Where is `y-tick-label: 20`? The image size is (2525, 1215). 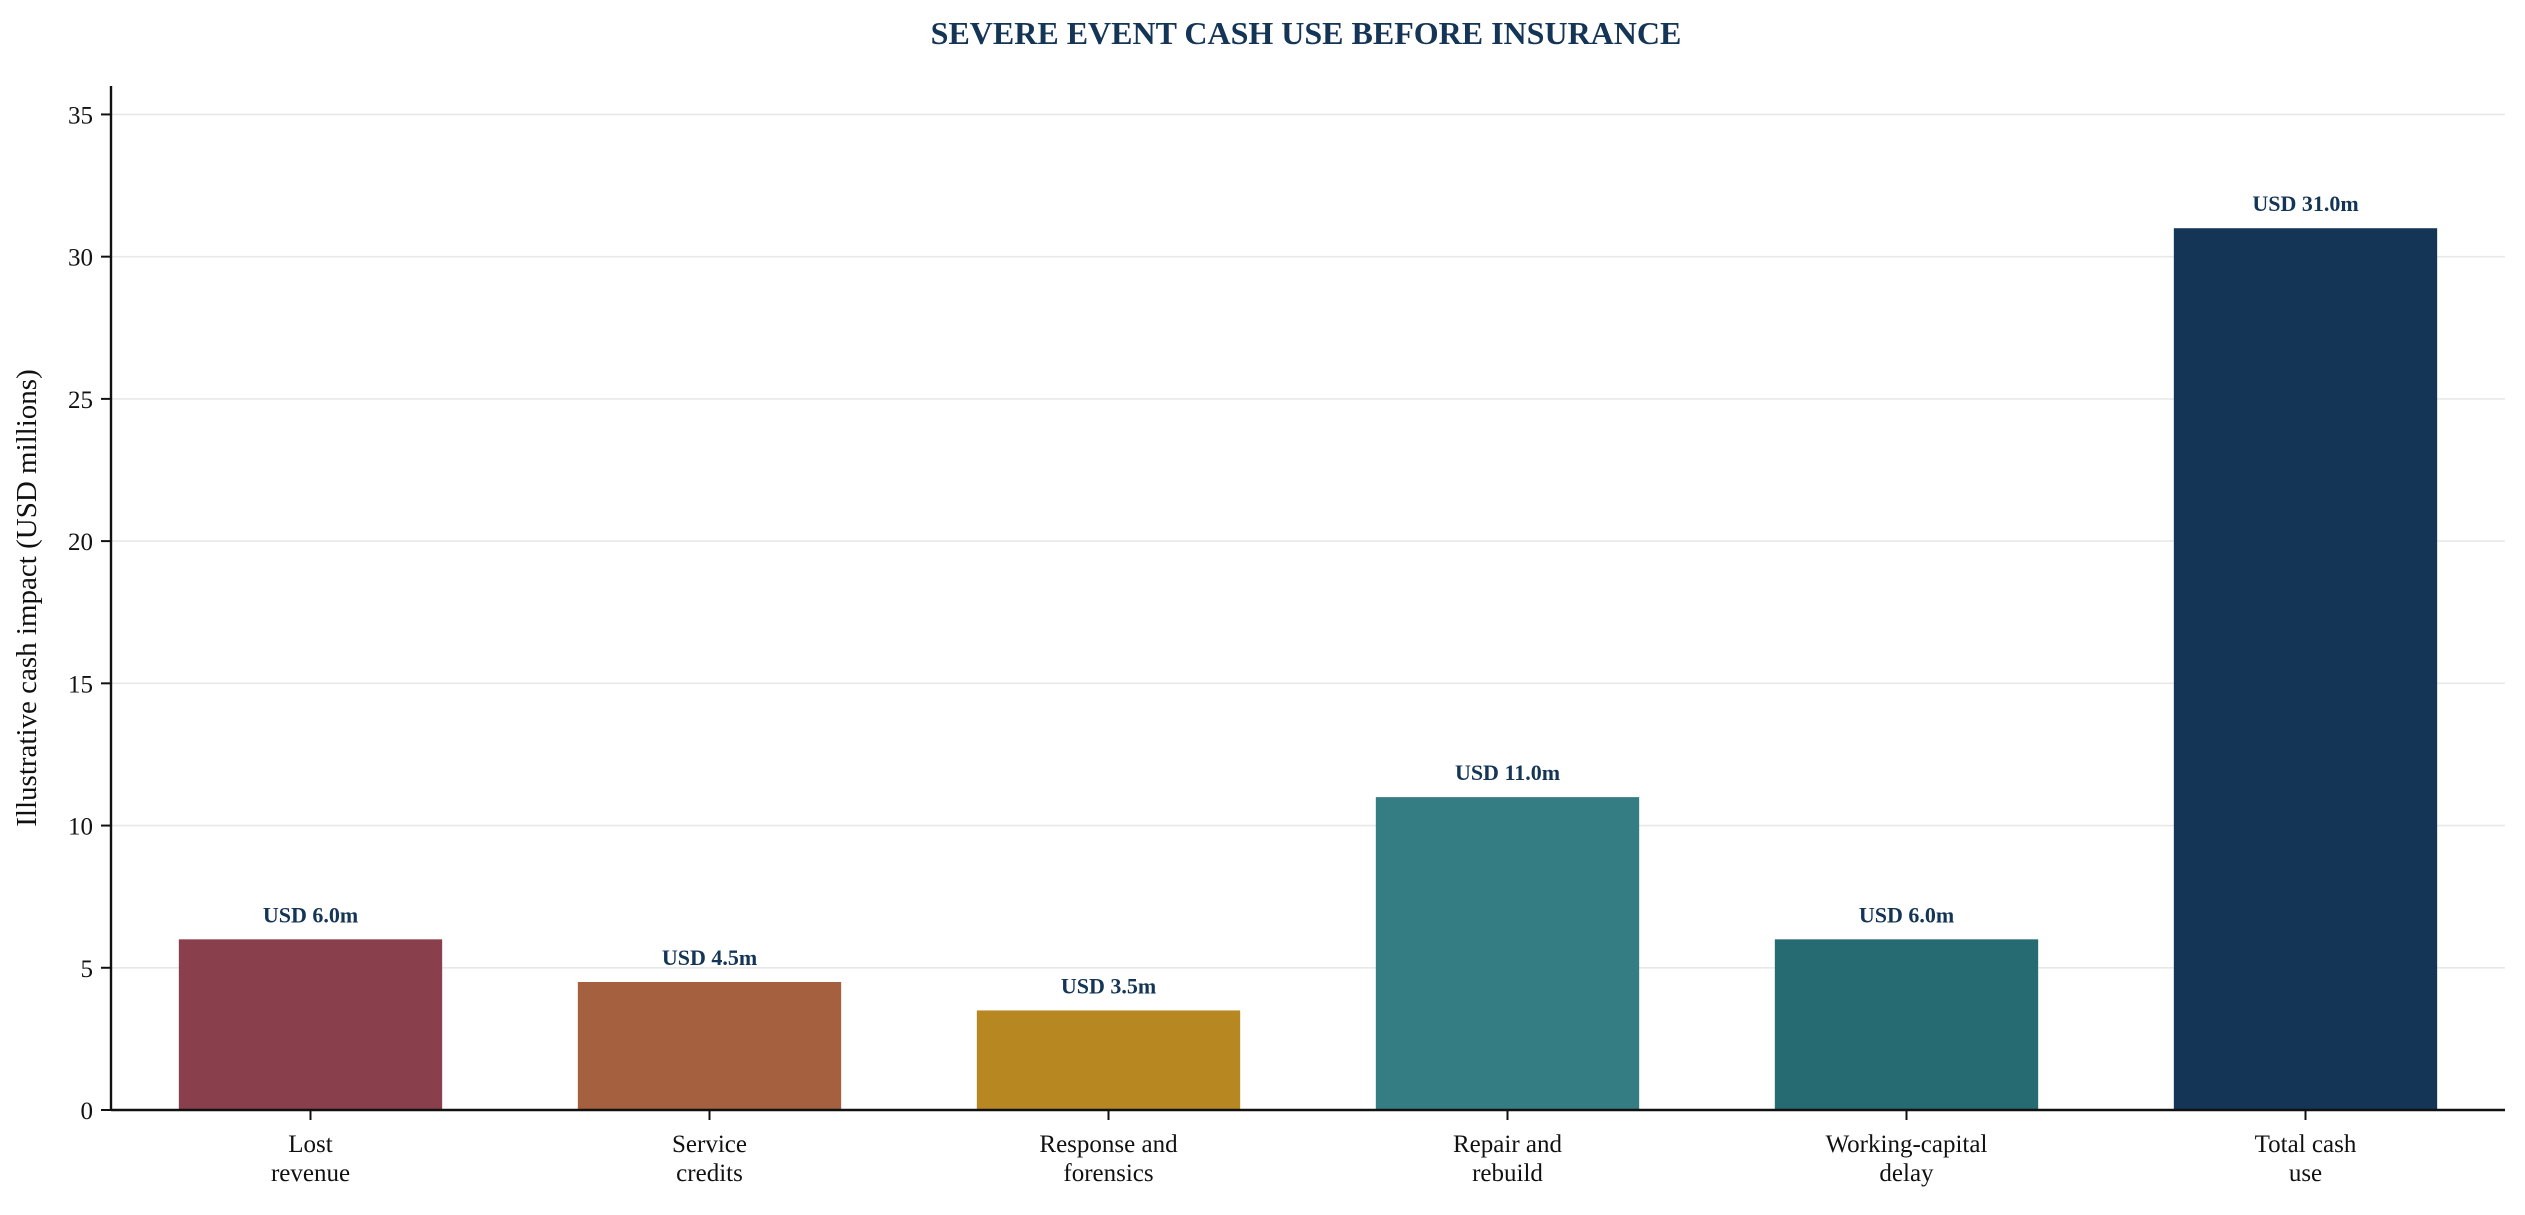
y-tick-label: 20 is located at coordinates (80, 542).